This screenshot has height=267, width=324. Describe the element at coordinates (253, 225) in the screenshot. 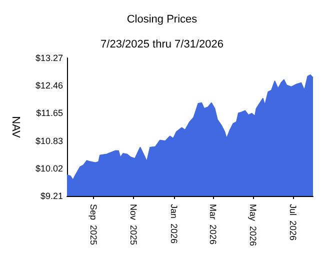

I see `x-tick-label: May 2026` at that location.